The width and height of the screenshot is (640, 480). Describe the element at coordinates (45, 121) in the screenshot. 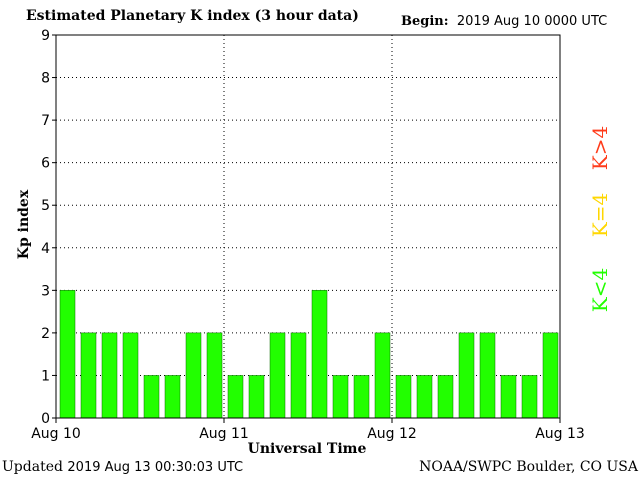

I see `y-tick-label: 7` at that location.